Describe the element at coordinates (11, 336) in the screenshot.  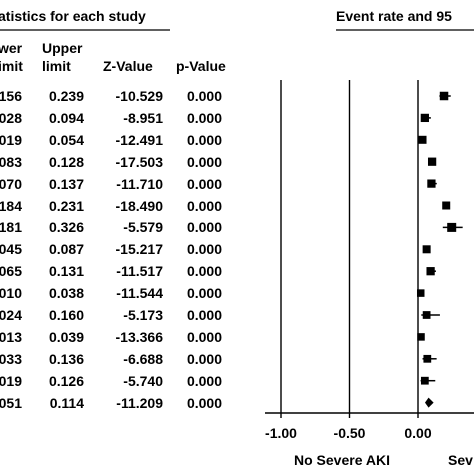
I see `lower-limit-cell: 013` at that location.